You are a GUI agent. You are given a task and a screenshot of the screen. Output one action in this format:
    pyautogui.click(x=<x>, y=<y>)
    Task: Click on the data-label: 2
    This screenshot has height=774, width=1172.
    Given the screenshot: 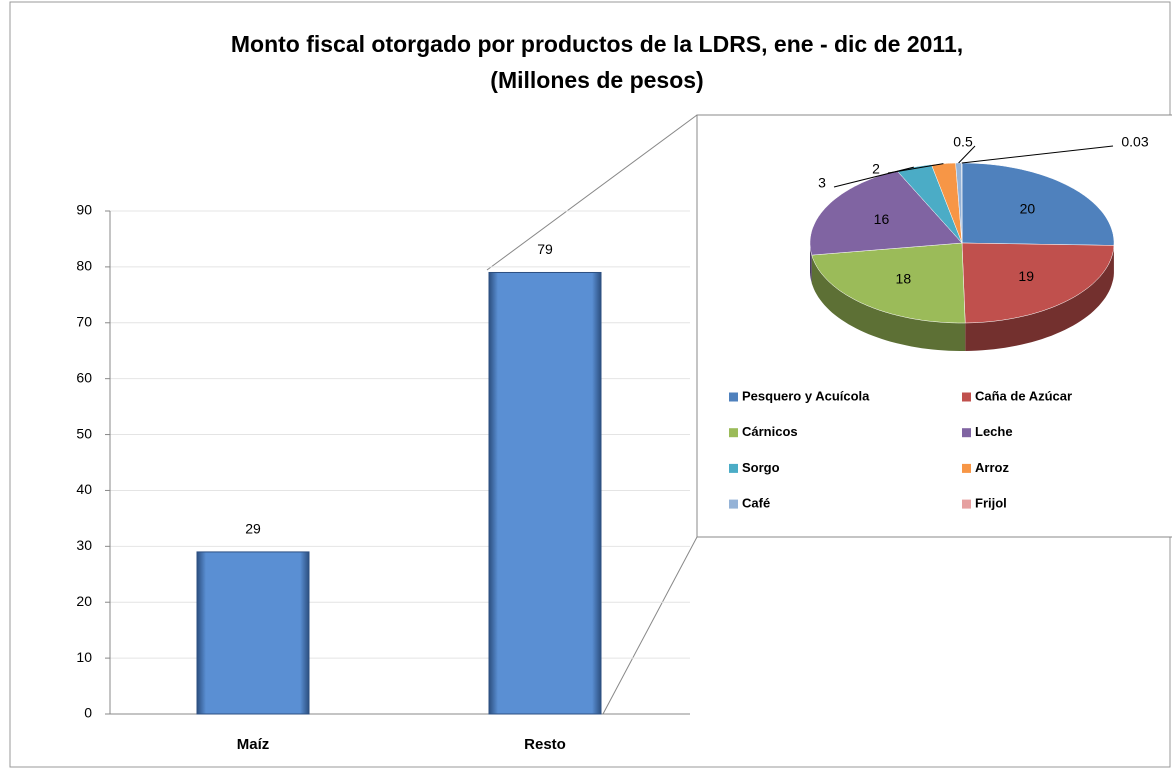 What is the action you would take?
    pyautogui.click(x=876, y=169)
    